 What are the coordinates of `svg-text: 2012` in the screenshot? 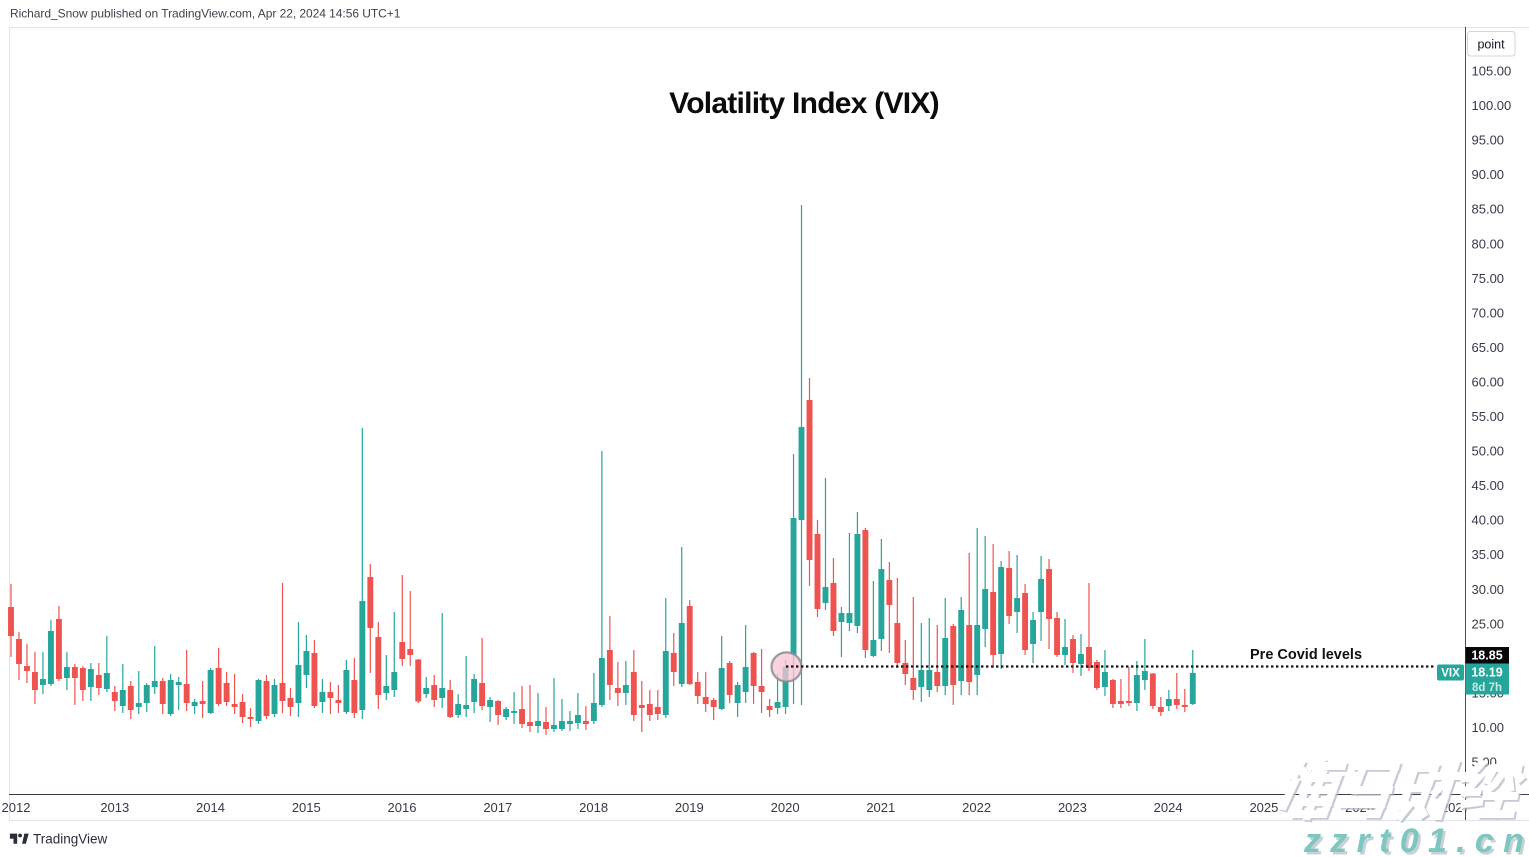 It's located at (16, 807).